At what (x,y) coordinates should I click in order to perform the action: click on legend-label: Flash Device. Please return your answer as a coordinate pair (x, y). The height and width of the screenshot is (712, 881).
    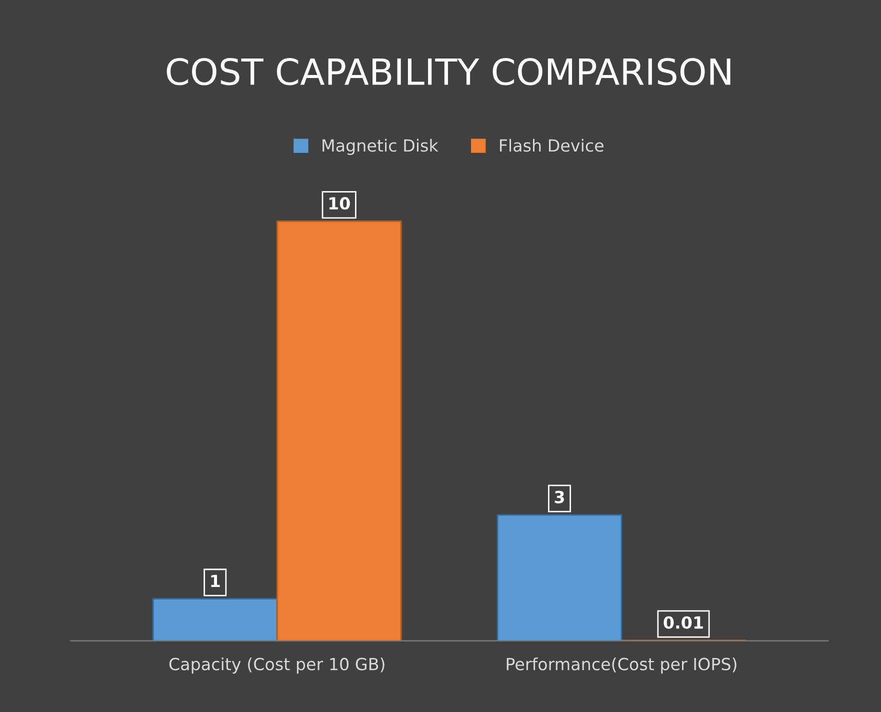
    Looking at the image, I should click on (552, 145).